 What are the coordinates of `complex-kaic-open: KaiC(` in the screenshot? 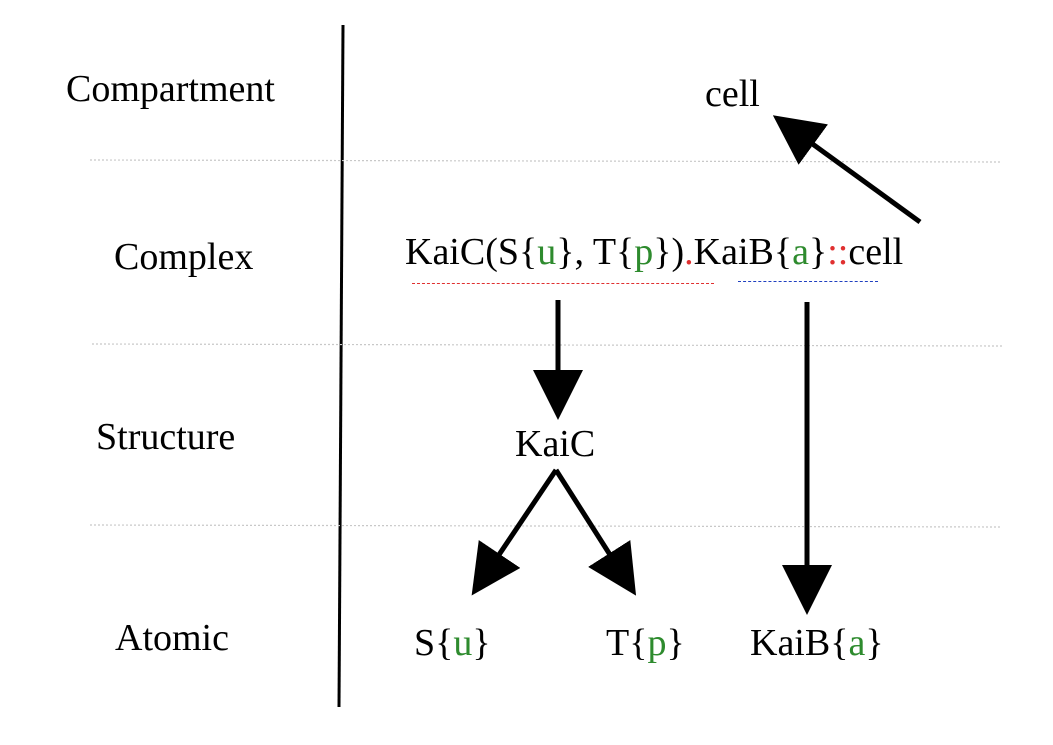 It's located at (451, 252).